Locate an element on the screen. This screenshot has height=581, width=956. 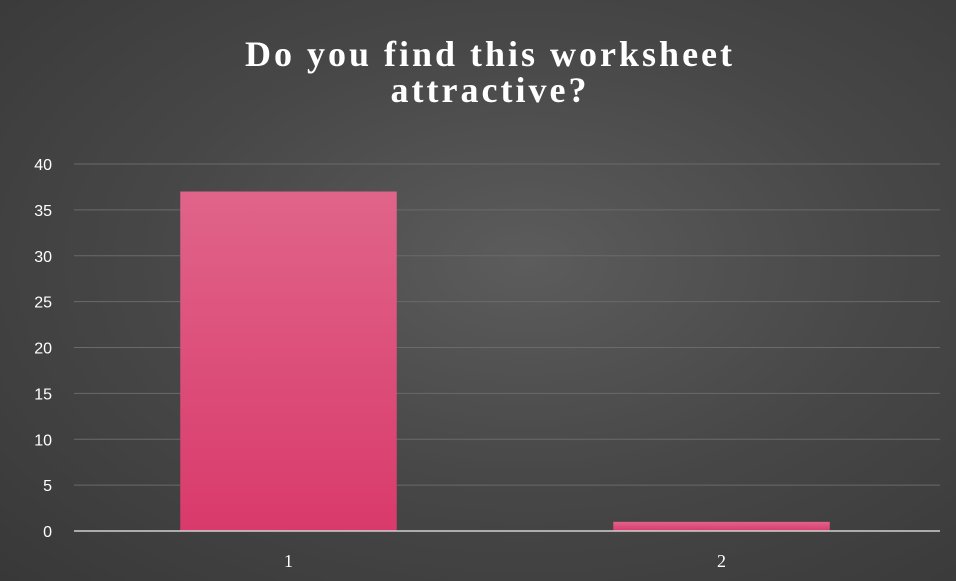
y-tick-label-40: 40 is located at coordinates (43, 165).